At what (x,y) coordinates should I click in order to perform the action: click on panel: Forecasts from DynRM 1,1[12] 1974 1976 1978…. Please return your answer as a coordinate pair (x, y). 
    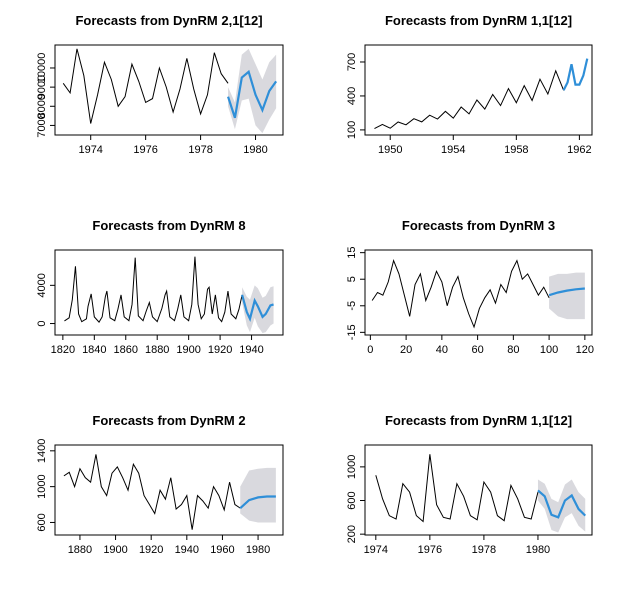
    Looking at the image, I should click on (469, 484).